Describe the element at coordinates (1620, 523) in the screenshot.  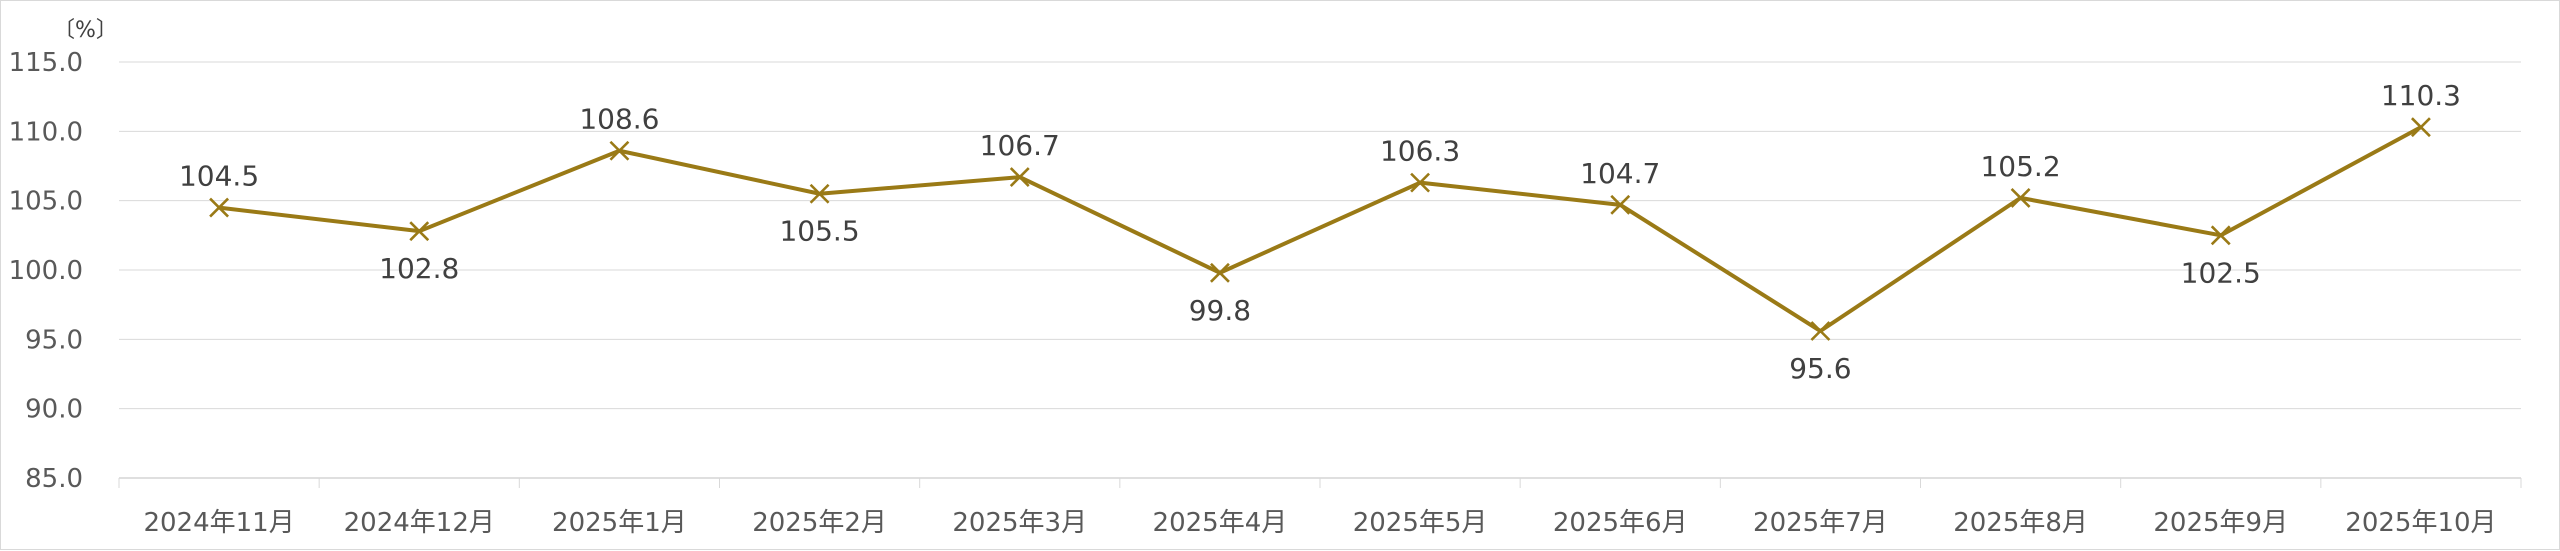
I see `x-tick-label: 2025年6月` at that location.